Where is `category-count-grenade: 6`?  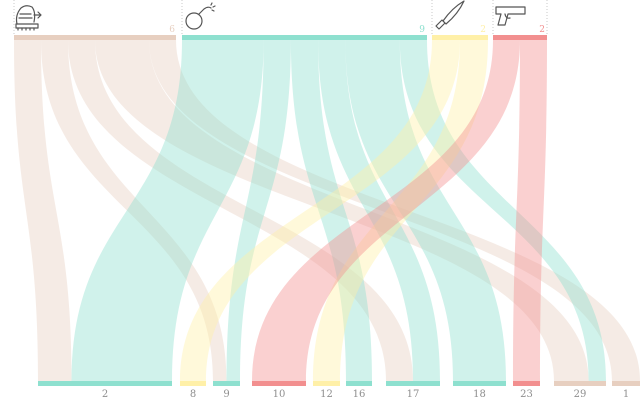 category-count-grenade: 6 is located at coordinates (172, 30).